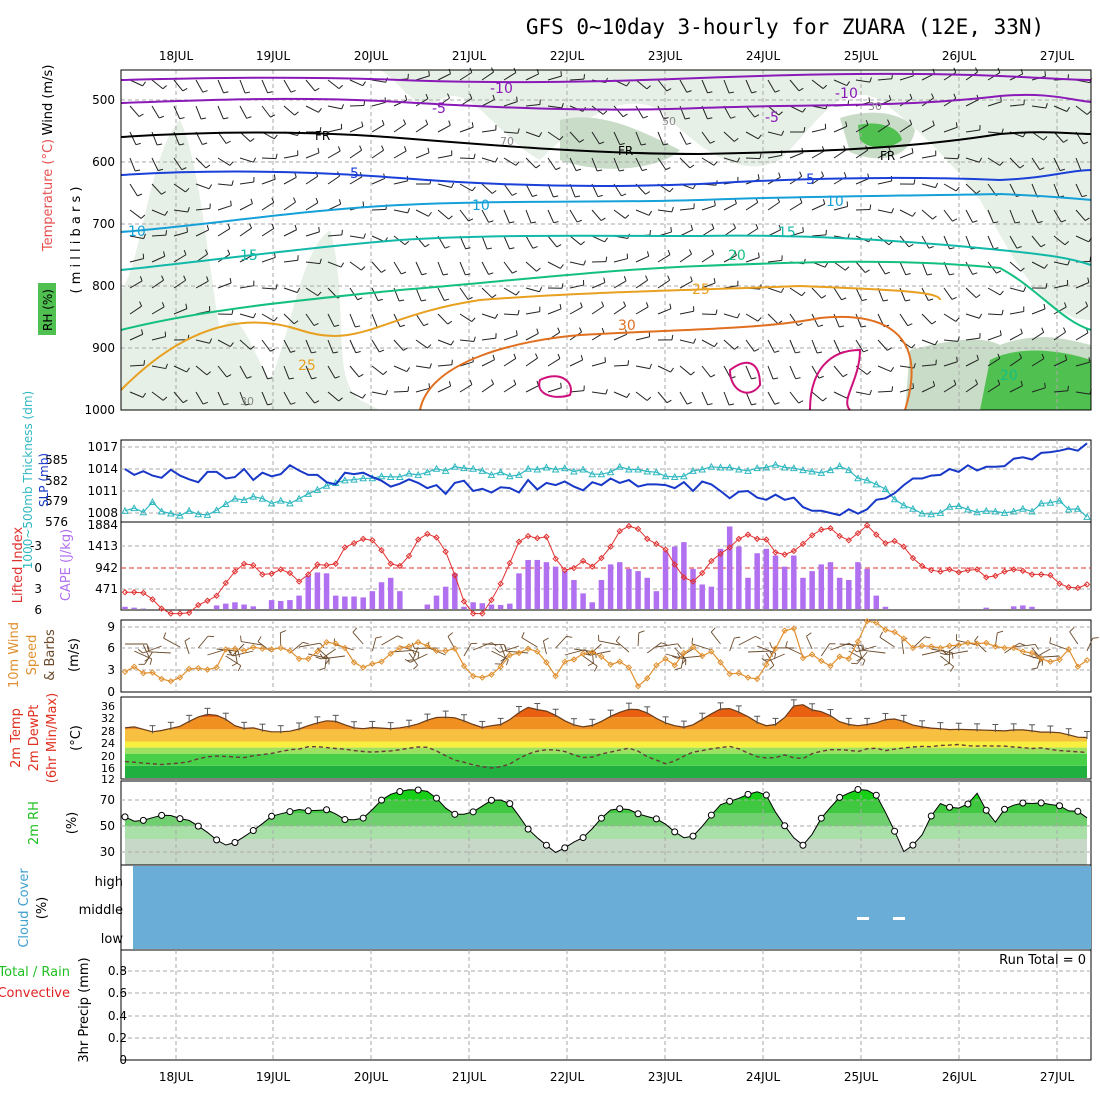 Image resolution: width=1100 pixels, height=1100 pixels. What do you see at coordinates (66, 565) in the screenshot?
I see `cape-axis-label: CAPE (J/kg)` at bounding box center [66, 565].